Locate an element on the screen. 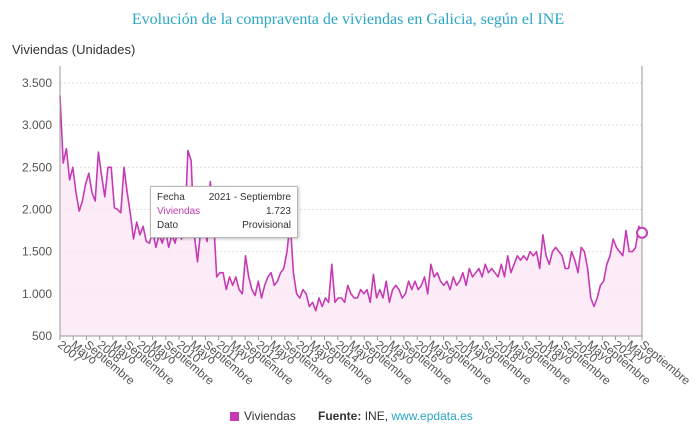  hover-point-marker is located at coordinates (642, 232).